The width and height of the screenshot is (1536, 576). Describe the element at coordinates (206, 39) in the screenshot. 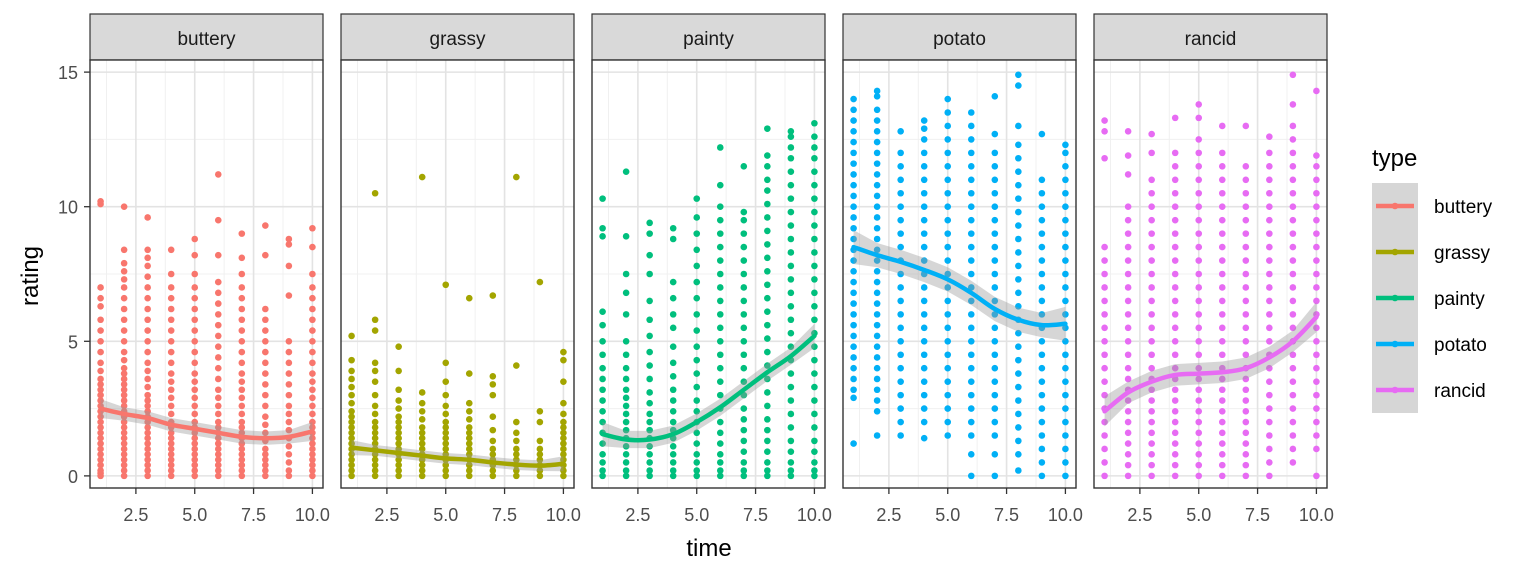

I see `facet-strip-label: buttery` at that location.